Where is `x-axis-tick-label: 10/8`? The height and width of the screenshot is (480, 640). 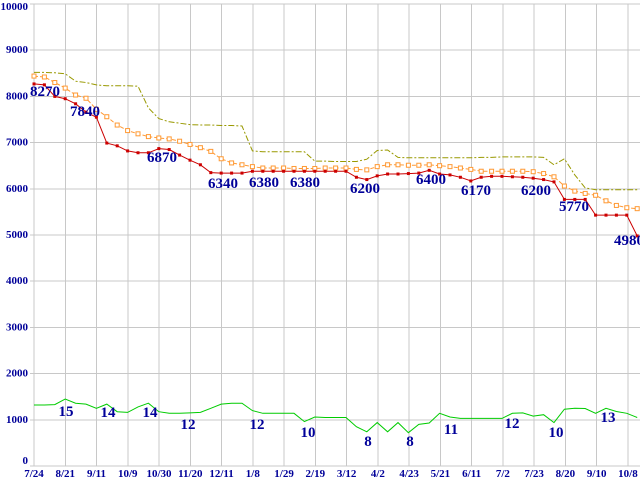 x-axis-tick-label: 10/8 is located at coordinates (628, 474).